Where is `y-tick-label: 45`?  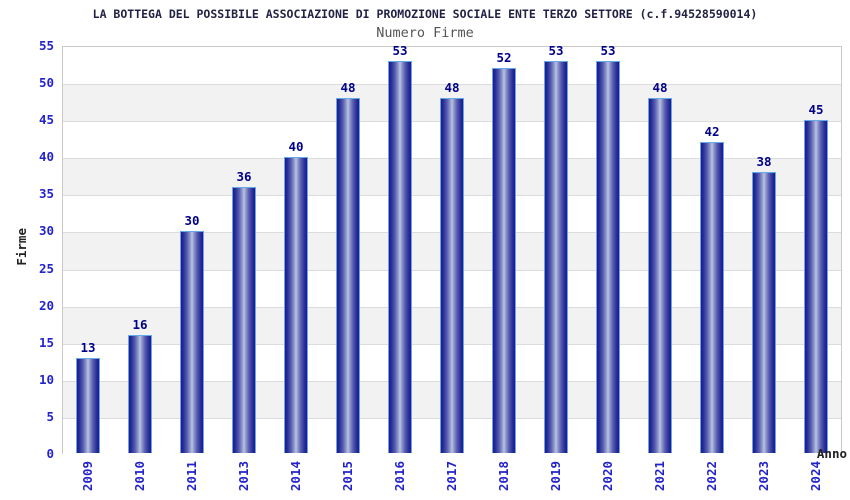 y-tick-label: 45 is located at coordinates (46, 120).